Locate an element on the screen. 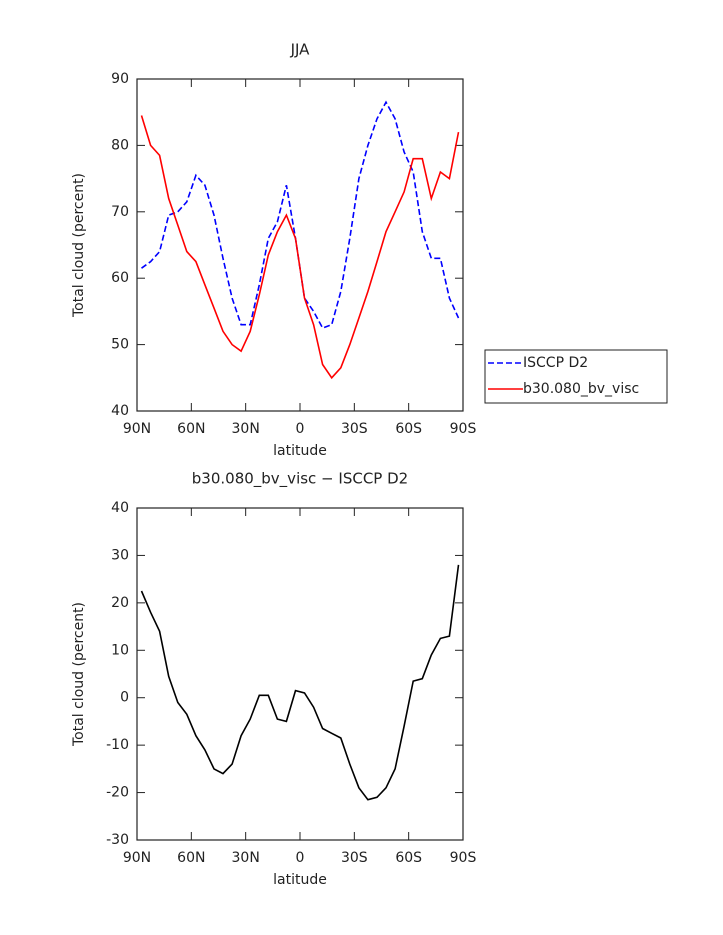 The height and width of the screenshot is (935, 723). y-tick-label: 0 is located at coordinates (124, 698).